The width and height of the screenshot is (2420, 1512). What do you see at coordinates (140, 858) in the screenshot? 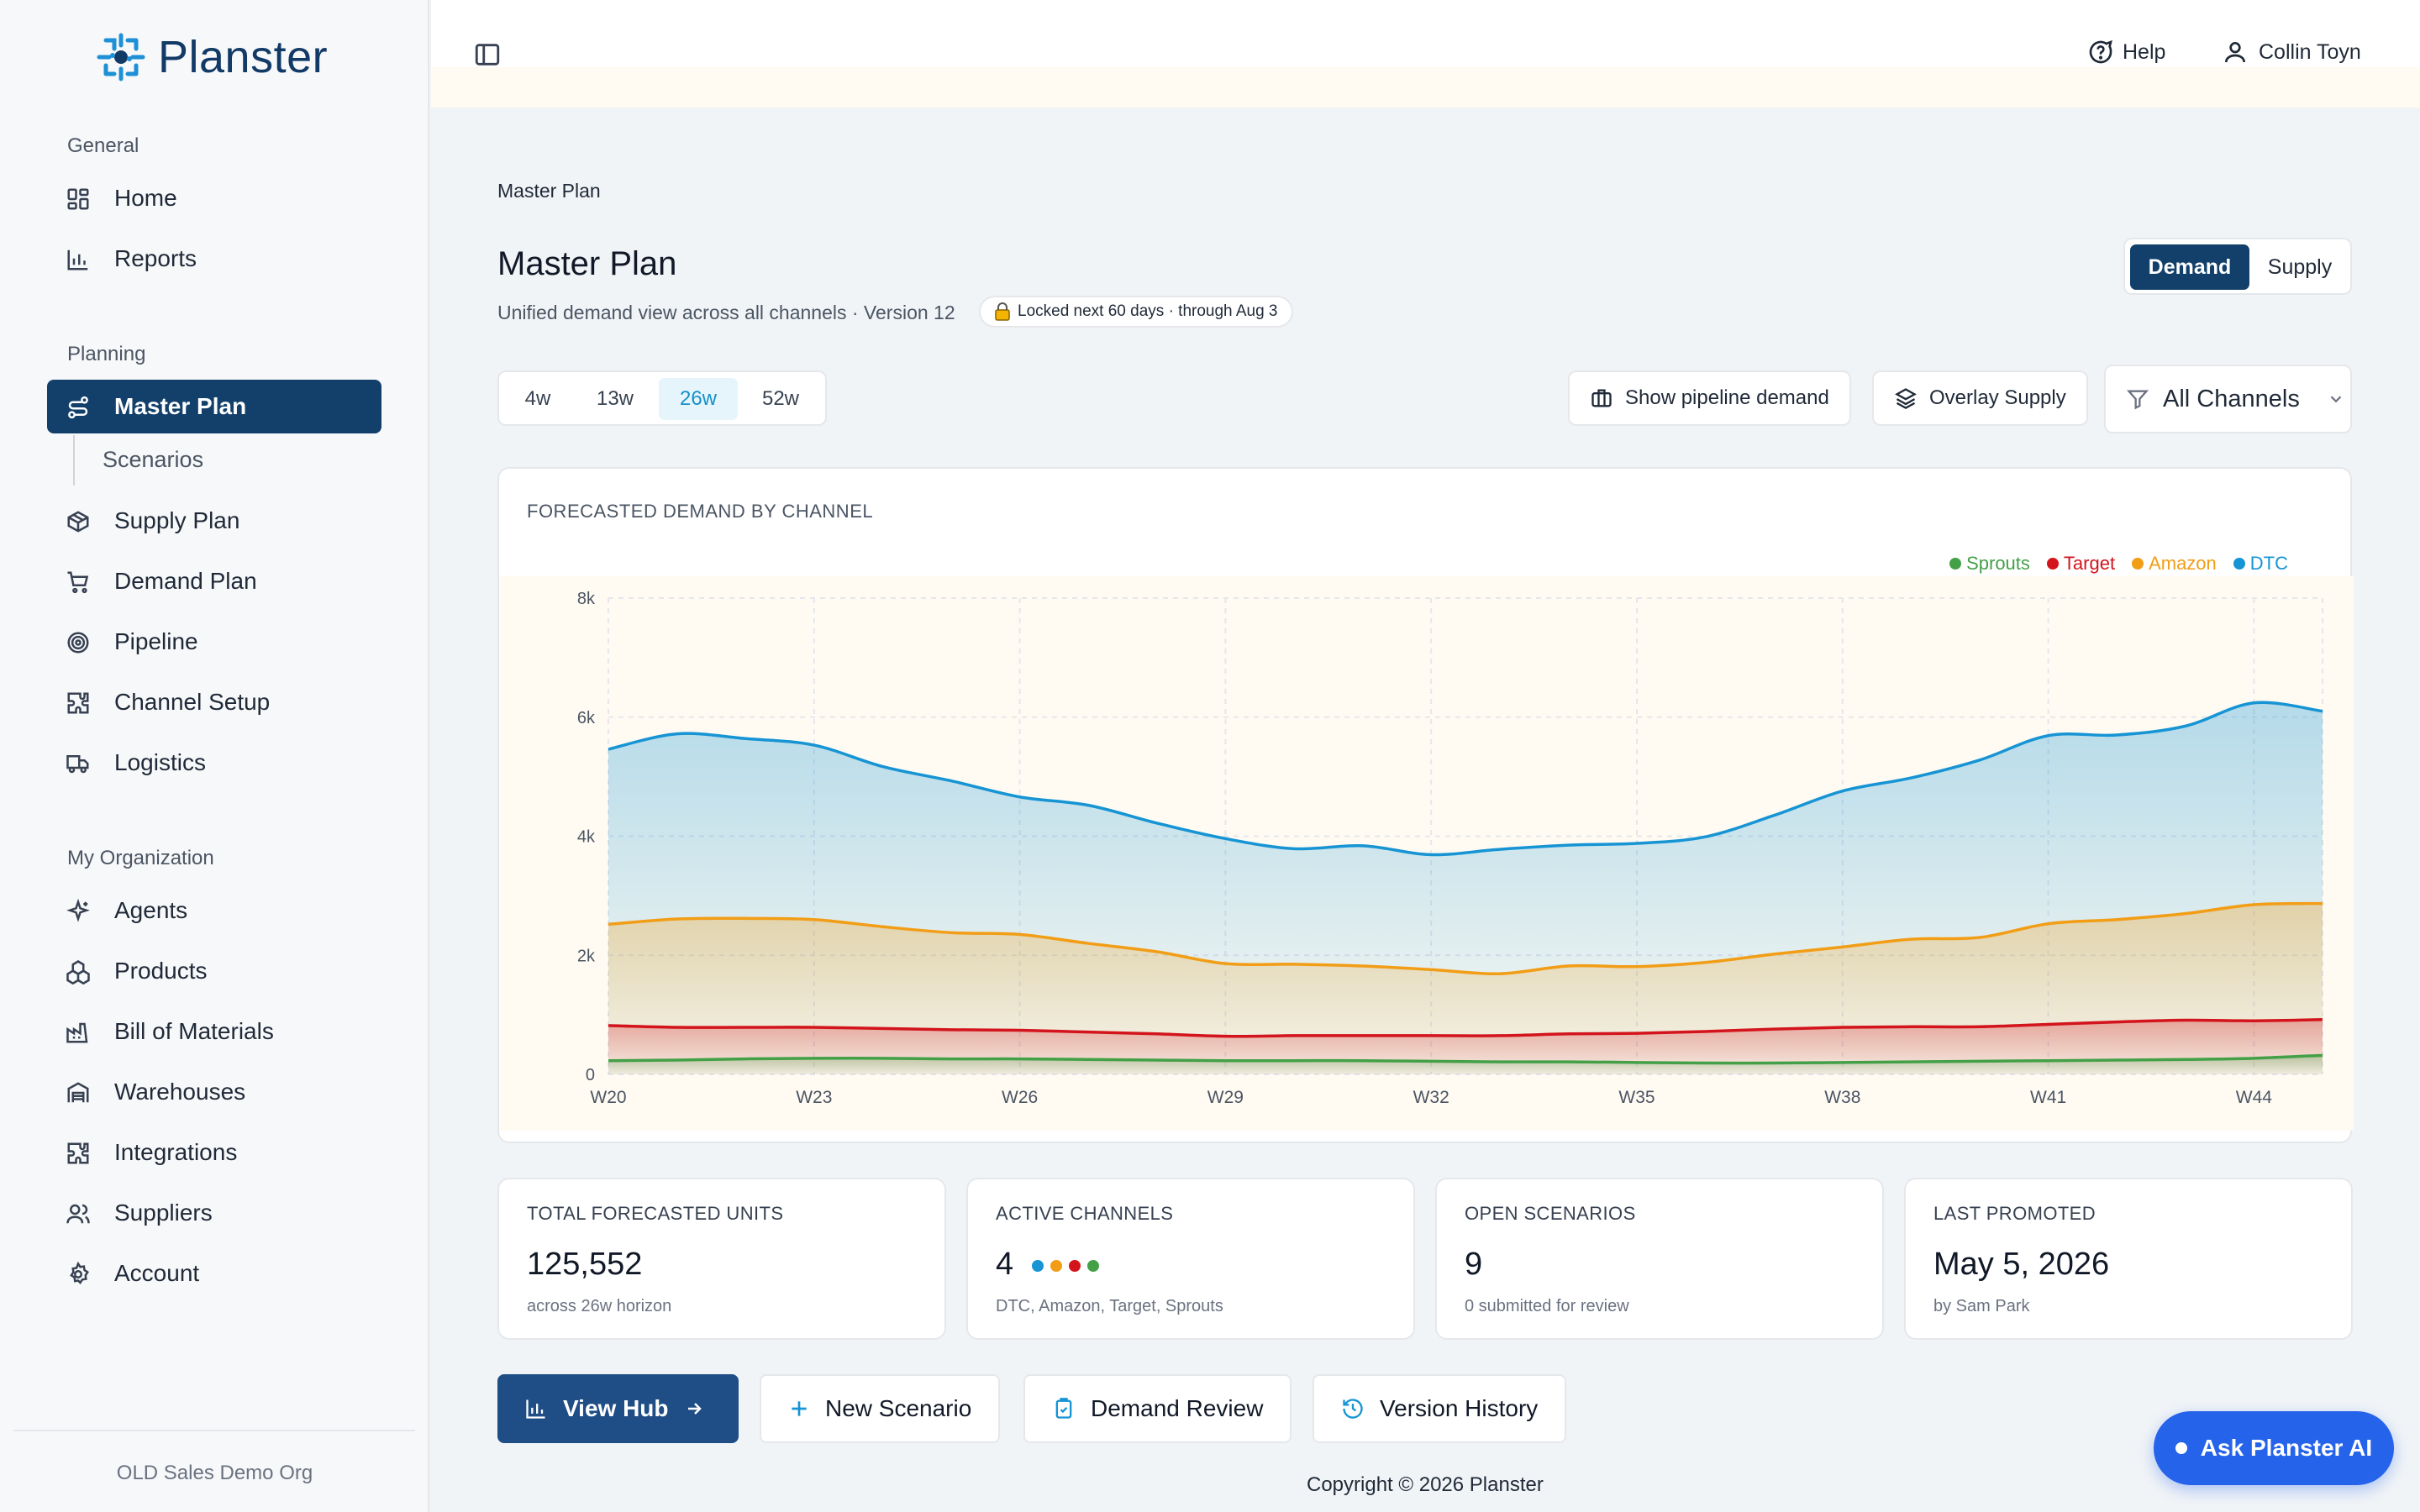
I see `section-label-organization: My Organization` at bounding box center [140, 858].